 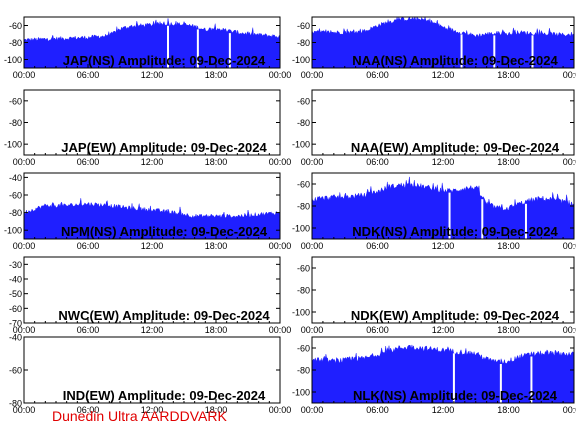 I want to click on nlk-ns-signal-area, so click(x=443, y=374).